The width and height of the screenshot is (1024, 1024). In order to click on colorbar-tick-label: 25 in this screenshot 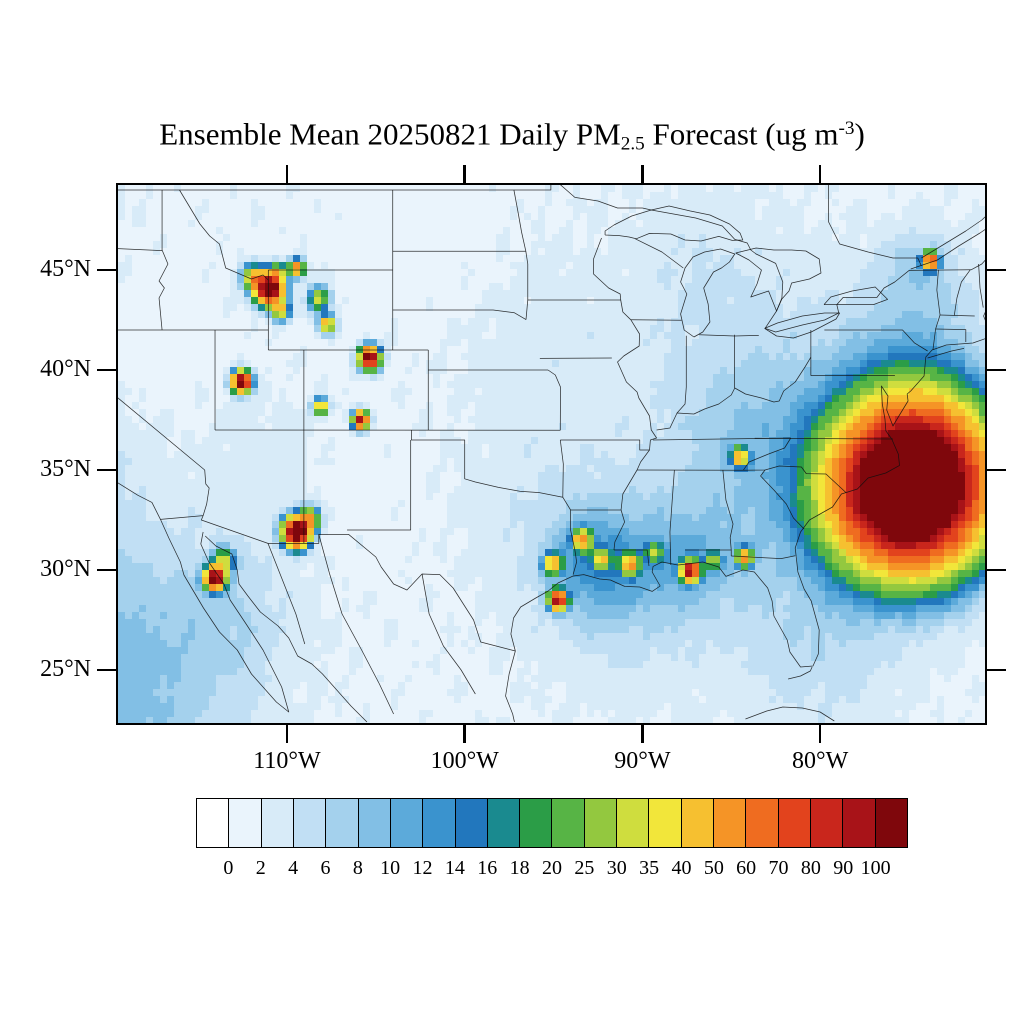, I will do `click(584, 868)`.